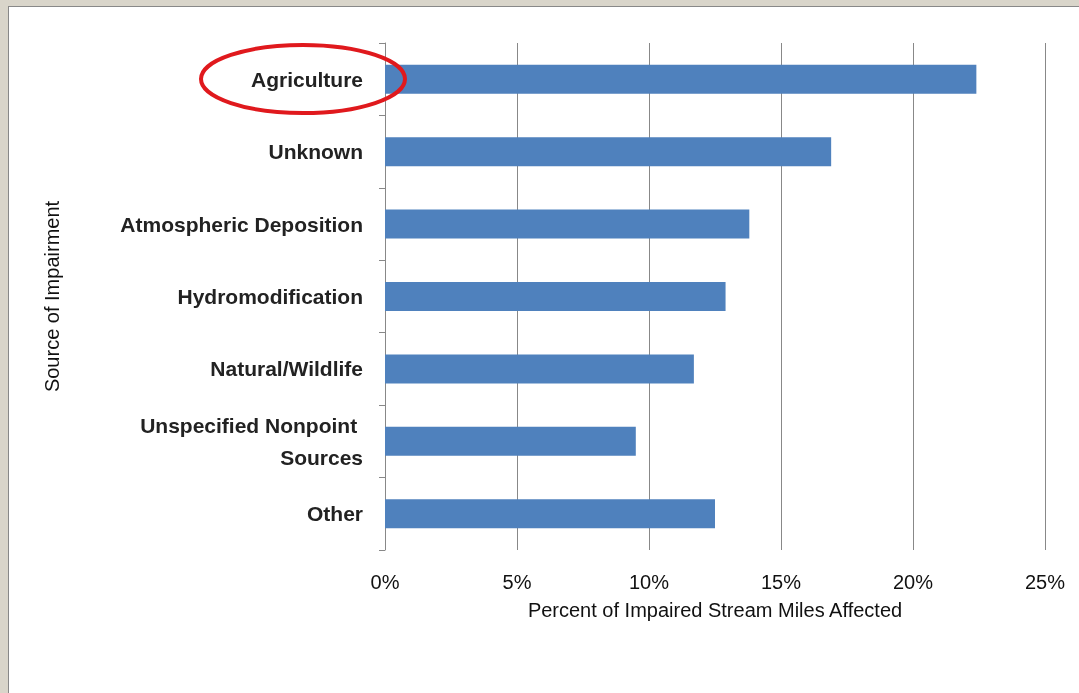 This screenshot has height=693, width=1079. I want to click on x-tick-label: 20%, so click(913, 582).